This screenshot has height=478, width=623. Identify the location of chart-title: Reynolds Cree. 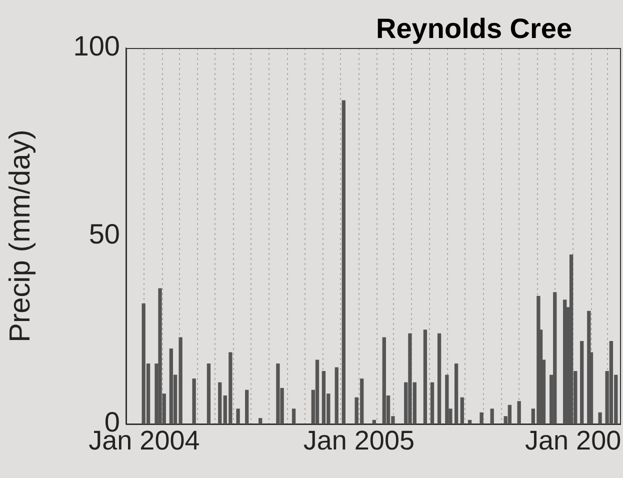
(474, 28).